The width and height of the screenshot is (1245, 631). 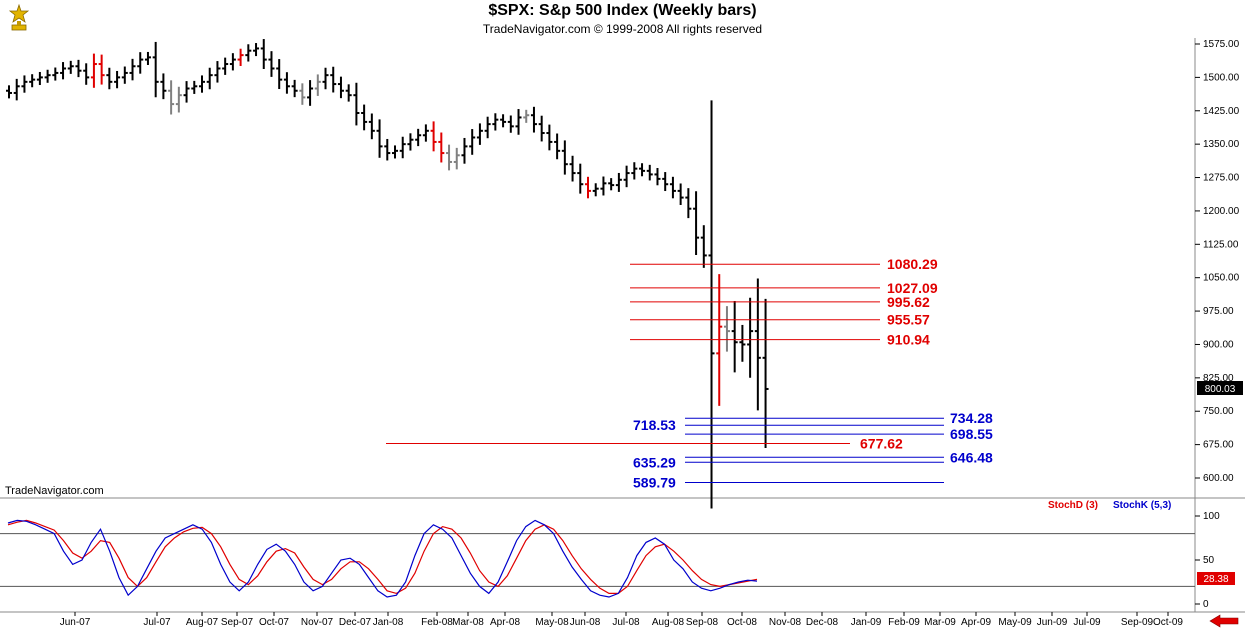 I want to click on support-label: 646.48, so click(x=971, y=457).